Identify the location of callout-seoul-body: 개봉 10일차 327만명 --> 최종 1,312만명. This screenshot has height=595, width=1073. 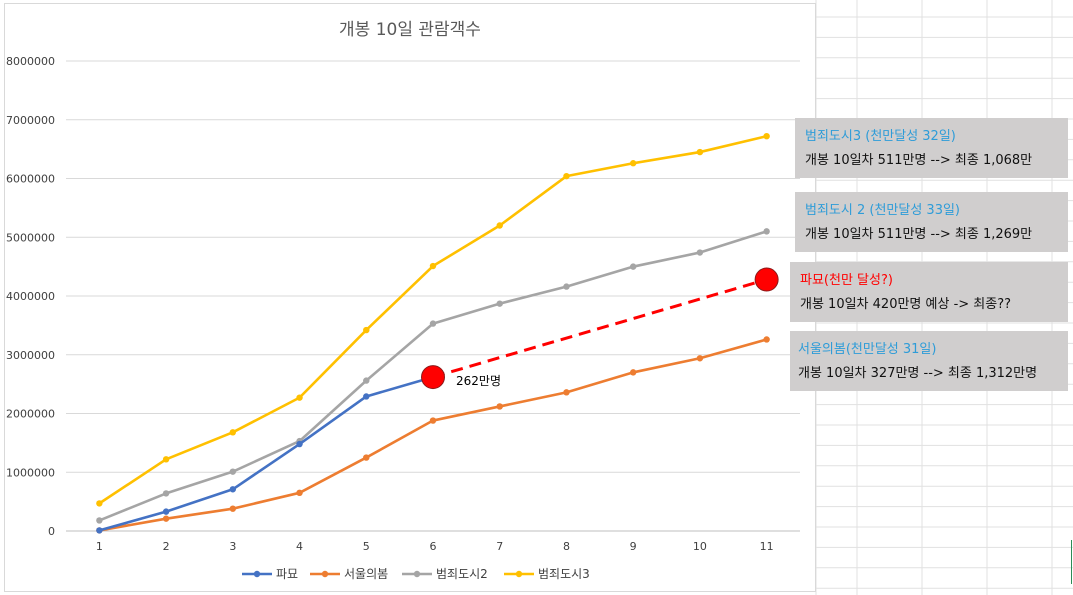
(918, 373).